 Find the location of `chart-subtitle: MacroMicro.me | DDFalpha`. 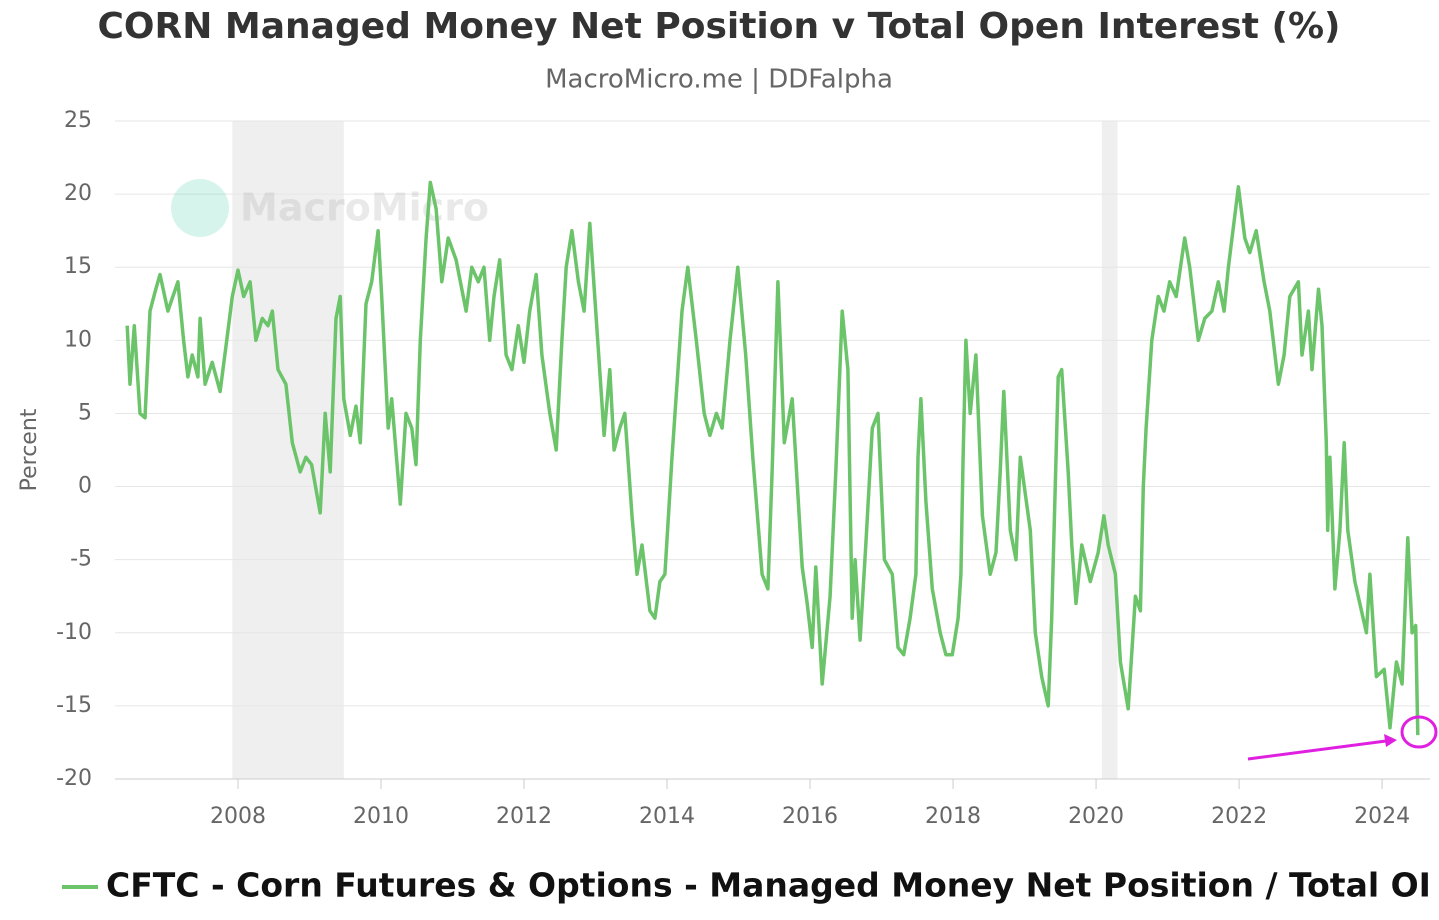

chart-subtitle: MacroMicro.me | DDFalpha is located at coordinates (719, 80).